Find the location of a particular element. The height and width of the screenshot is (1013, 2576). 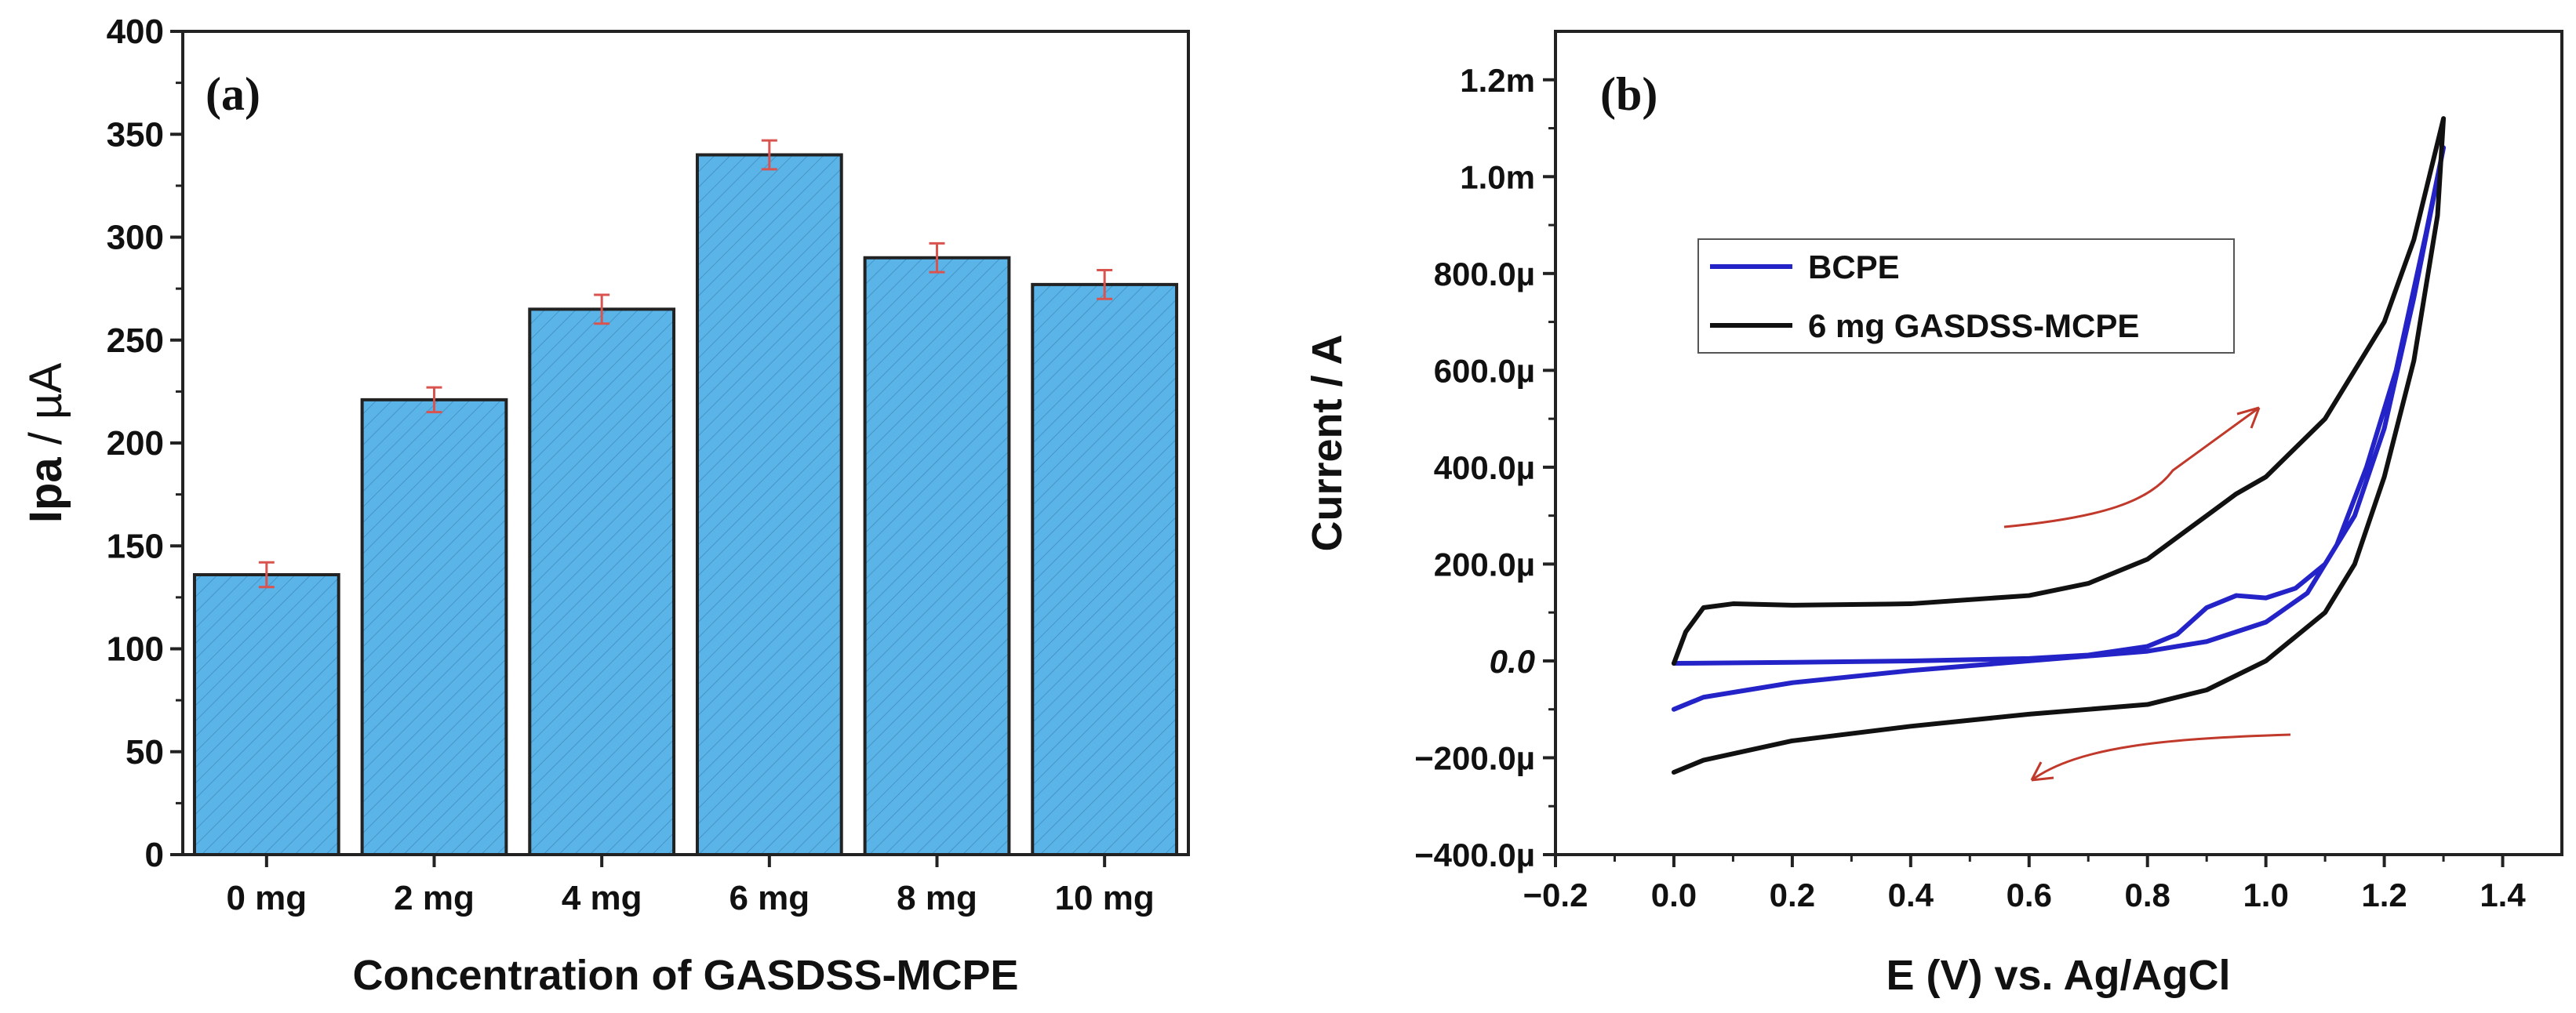

forward-arrow-curve is located at coordinates (2131, 467).